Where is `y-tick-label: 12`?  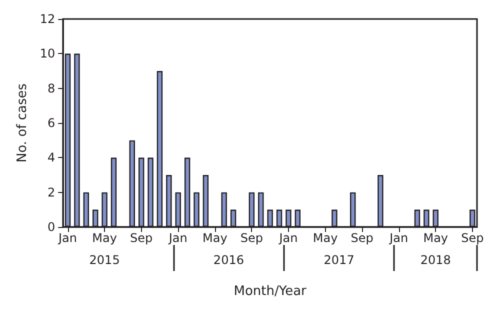 y-tick-label: 12 is located at coordinates (48, 19).